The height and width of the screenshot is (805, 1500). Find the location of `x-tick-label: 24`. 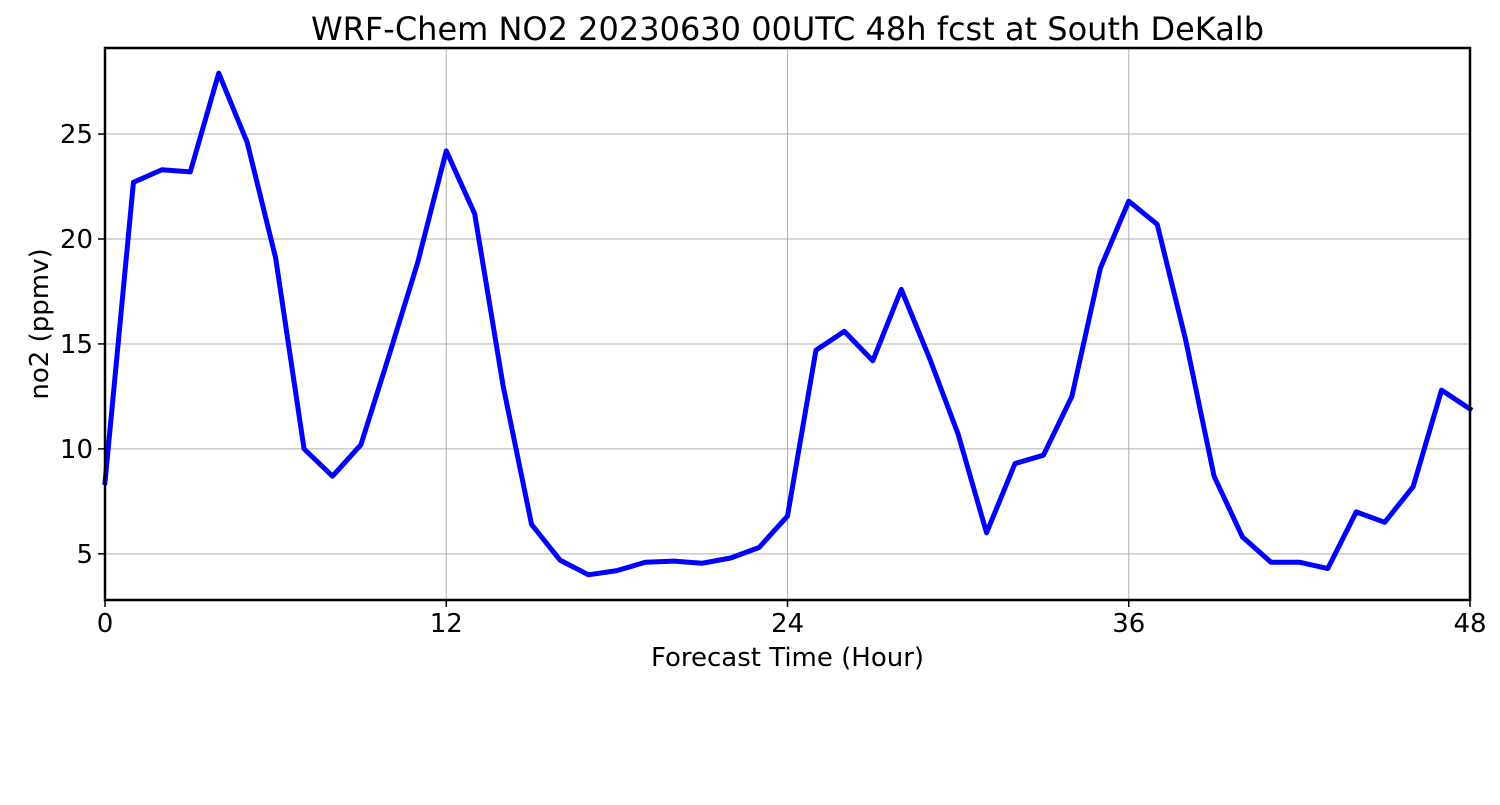

x-tick-label: 24 is located at coordinates (787, 624).